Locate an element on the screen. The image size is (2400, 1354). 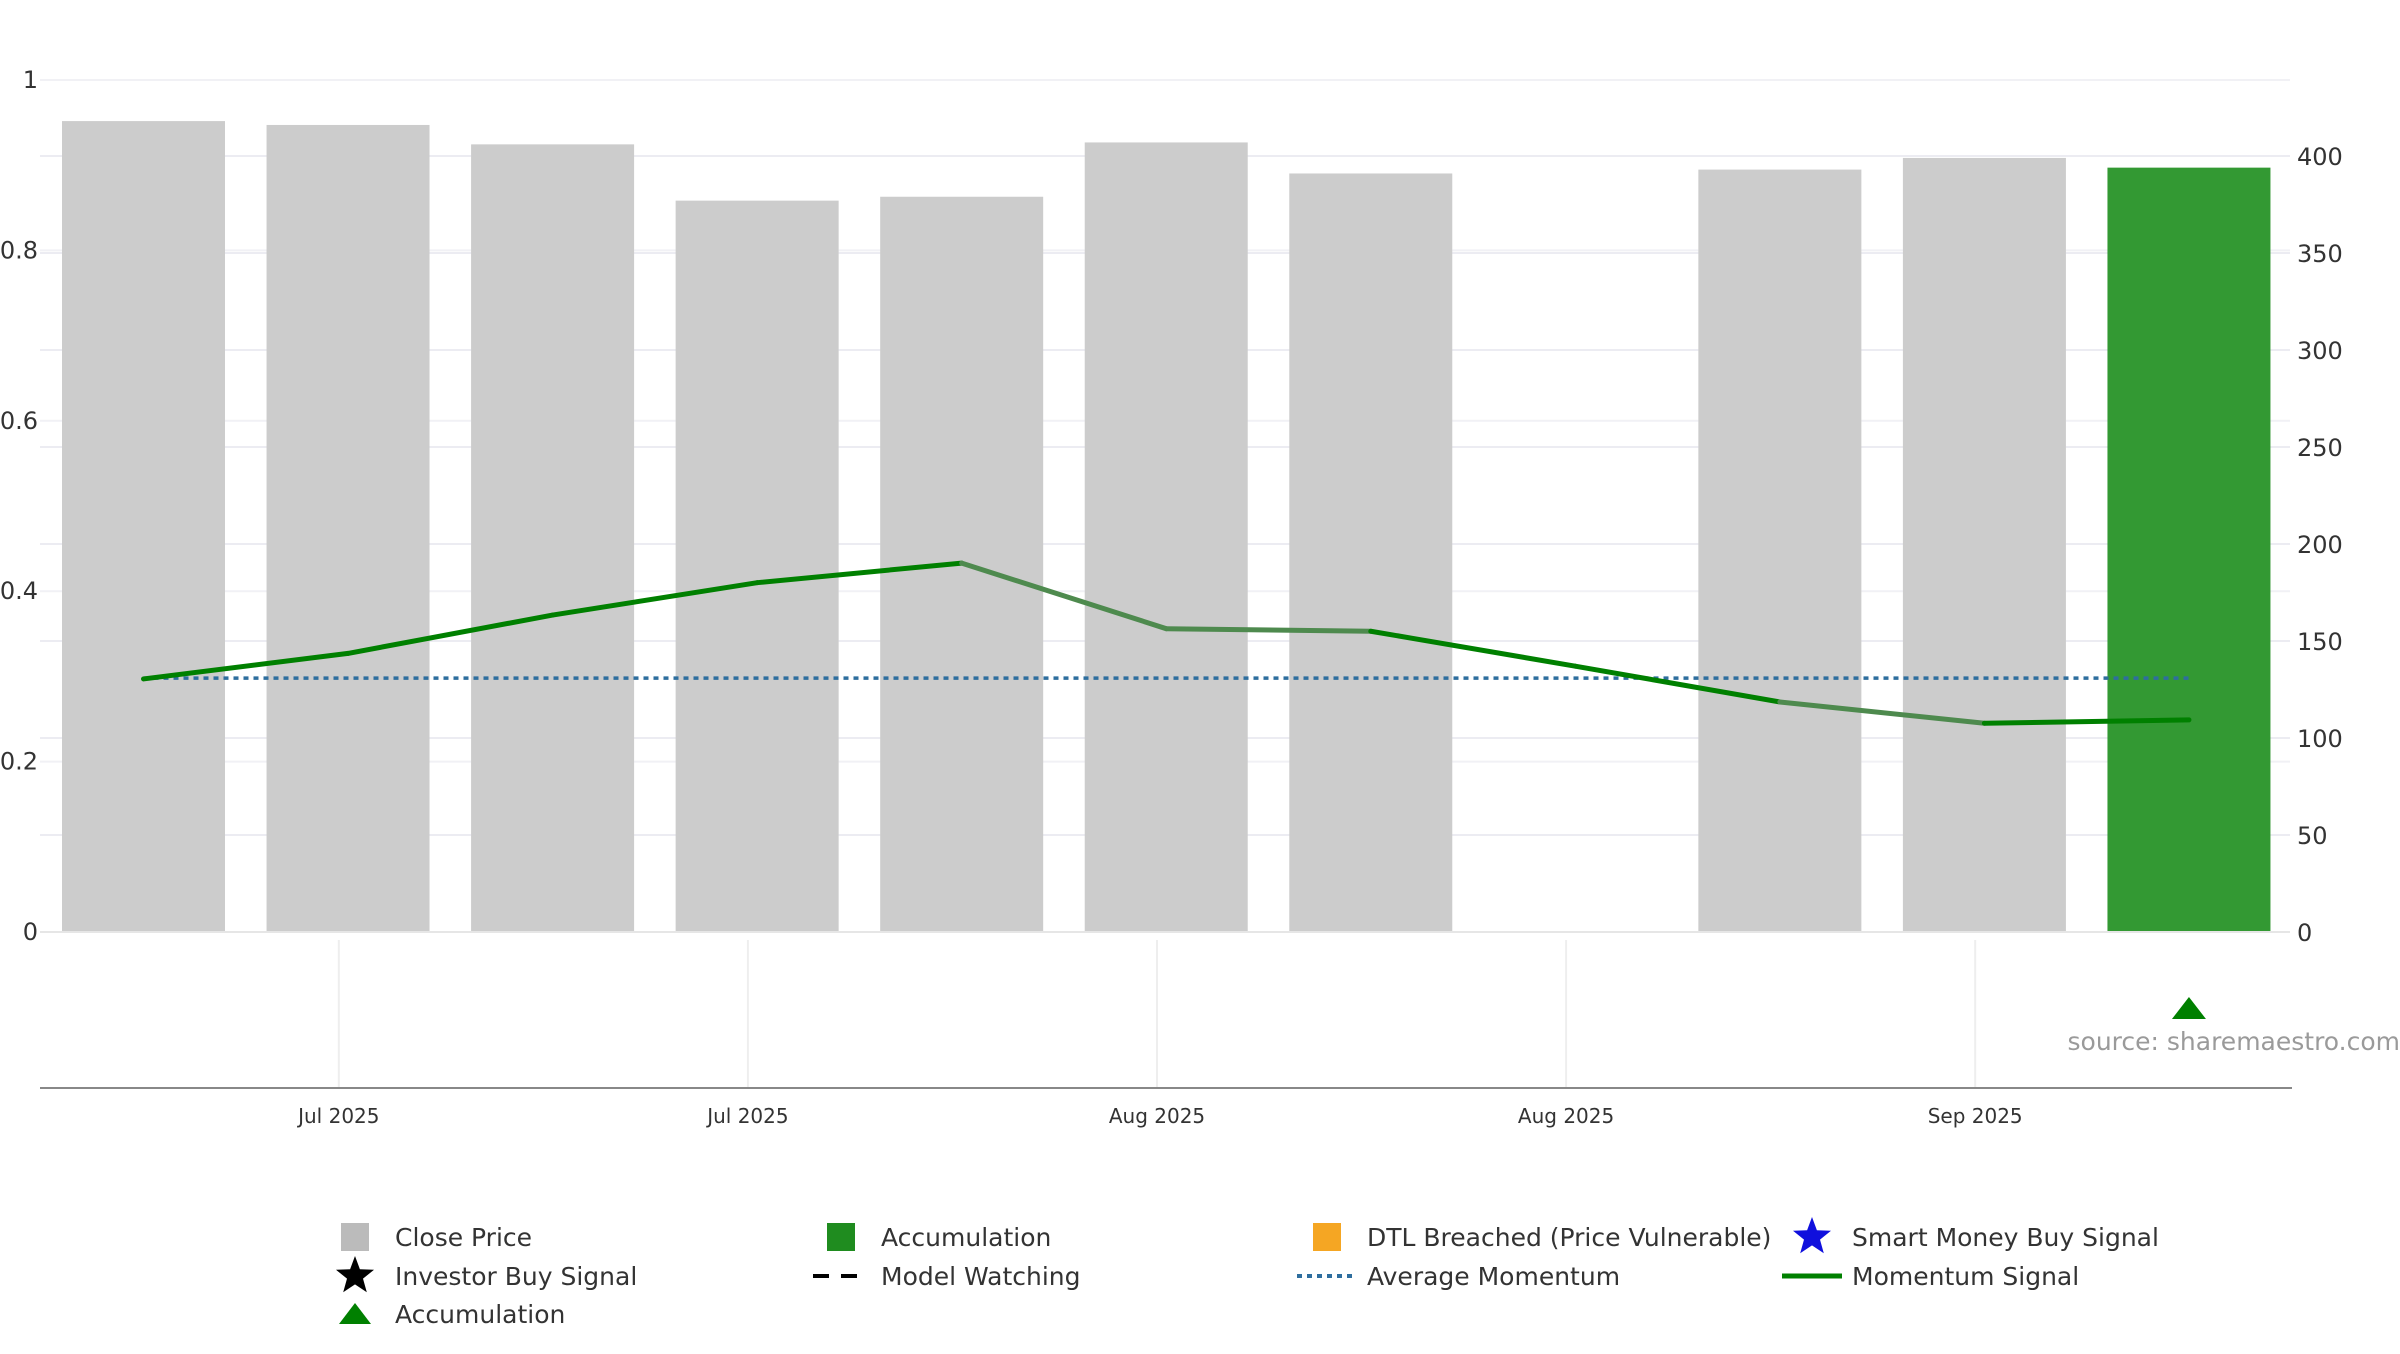
left-axis-tick: 0.8 is located at coordinates (19, 250).